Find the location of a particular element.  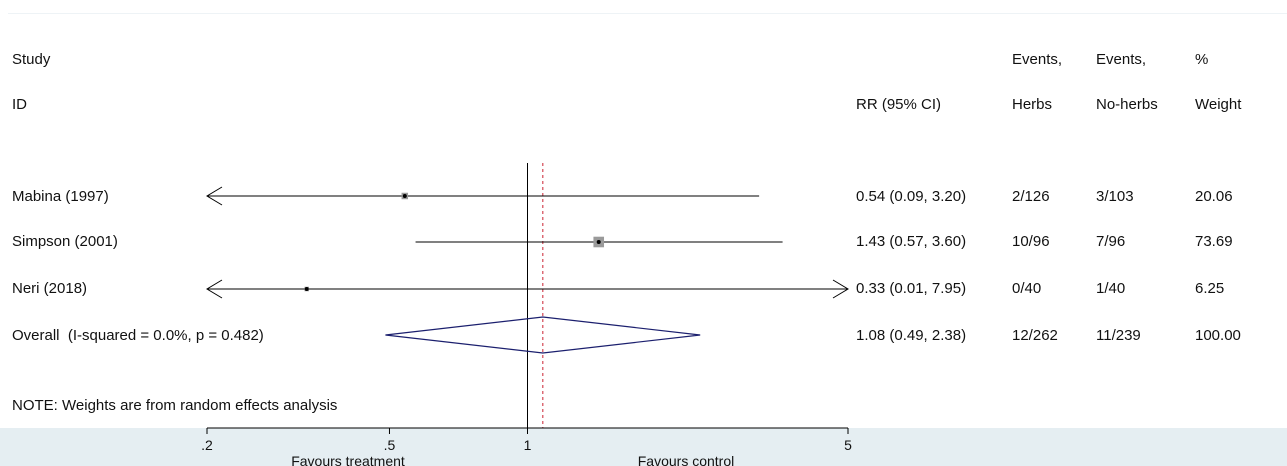

overall-ci: 1.08 (0.49, 2.38) is located at coordinates (911, 335).